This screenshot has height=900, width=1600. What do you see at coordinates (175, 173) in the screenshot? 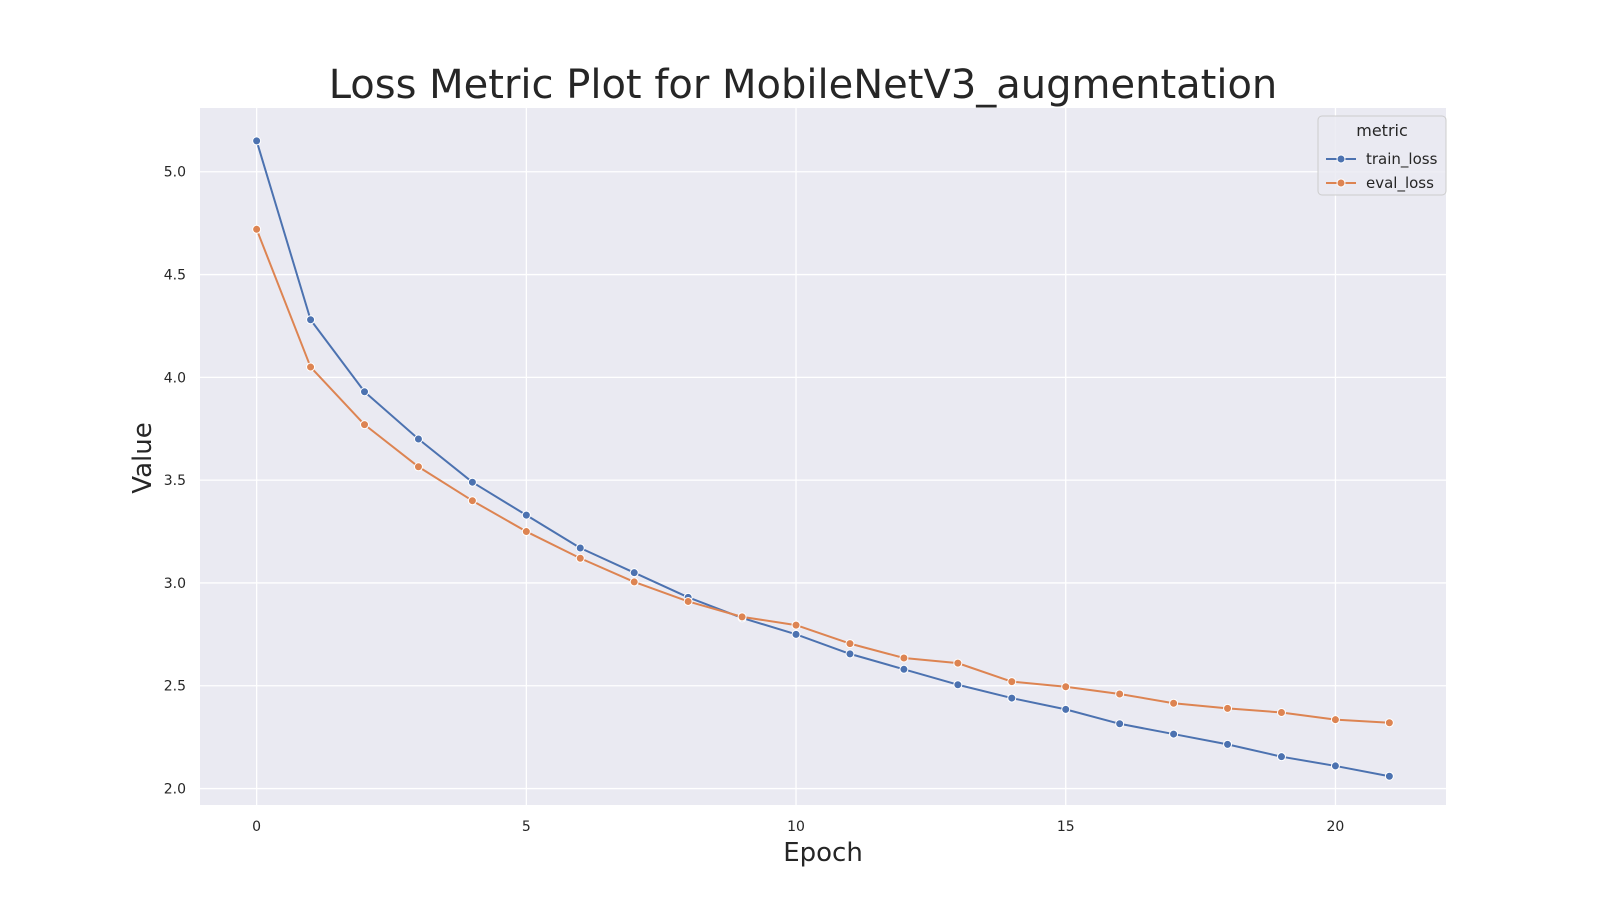
I see `y-tick-label: 5.0` at bounding box center [175, 173].